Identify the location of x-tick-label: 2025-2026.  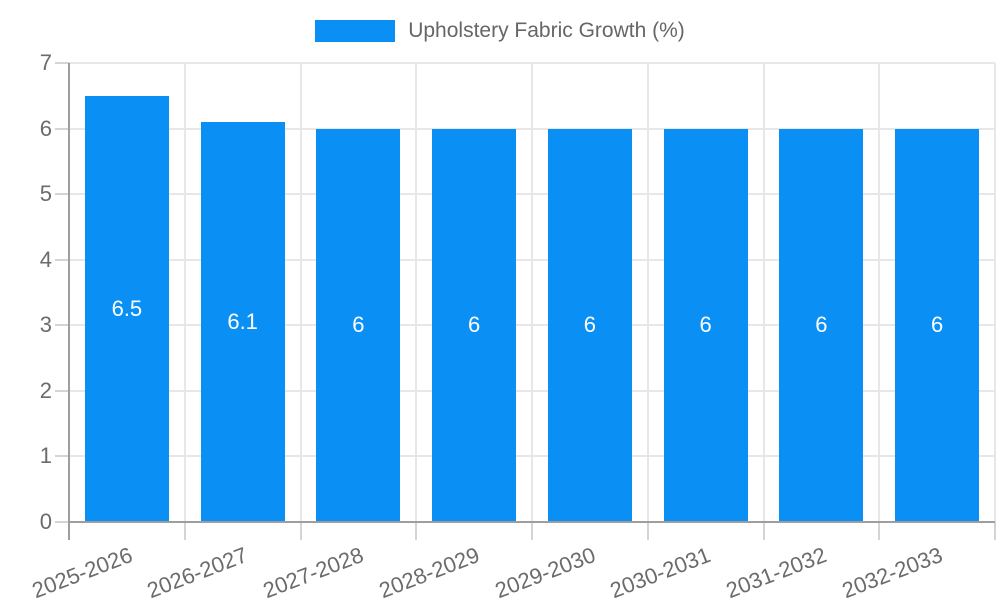
(82, 571).